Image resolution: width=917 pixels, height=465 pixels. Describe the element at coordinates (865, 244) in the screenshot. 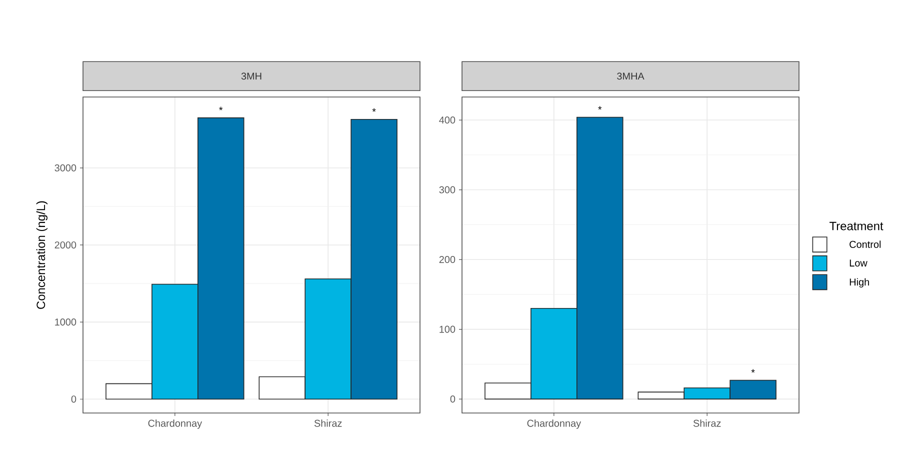

I see `legend-label: Control` at that location.